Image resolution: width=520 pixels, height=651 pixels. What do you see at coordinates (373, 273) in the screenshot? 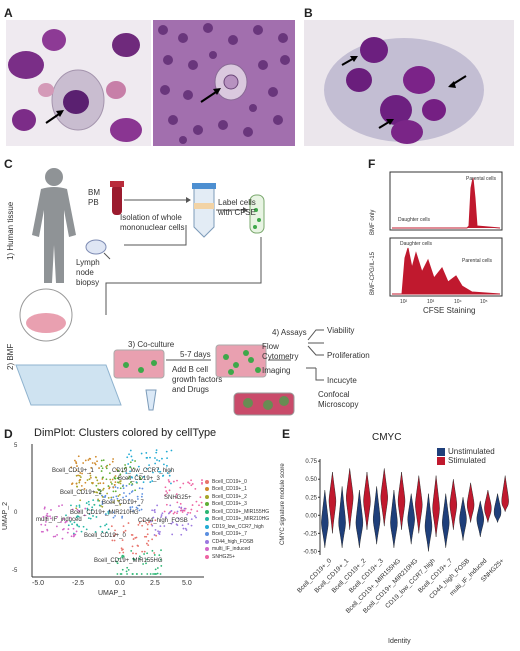
I see `f-bottom-ylabel: BMF-CPG/IL-15` at bounding box center [373, 273].